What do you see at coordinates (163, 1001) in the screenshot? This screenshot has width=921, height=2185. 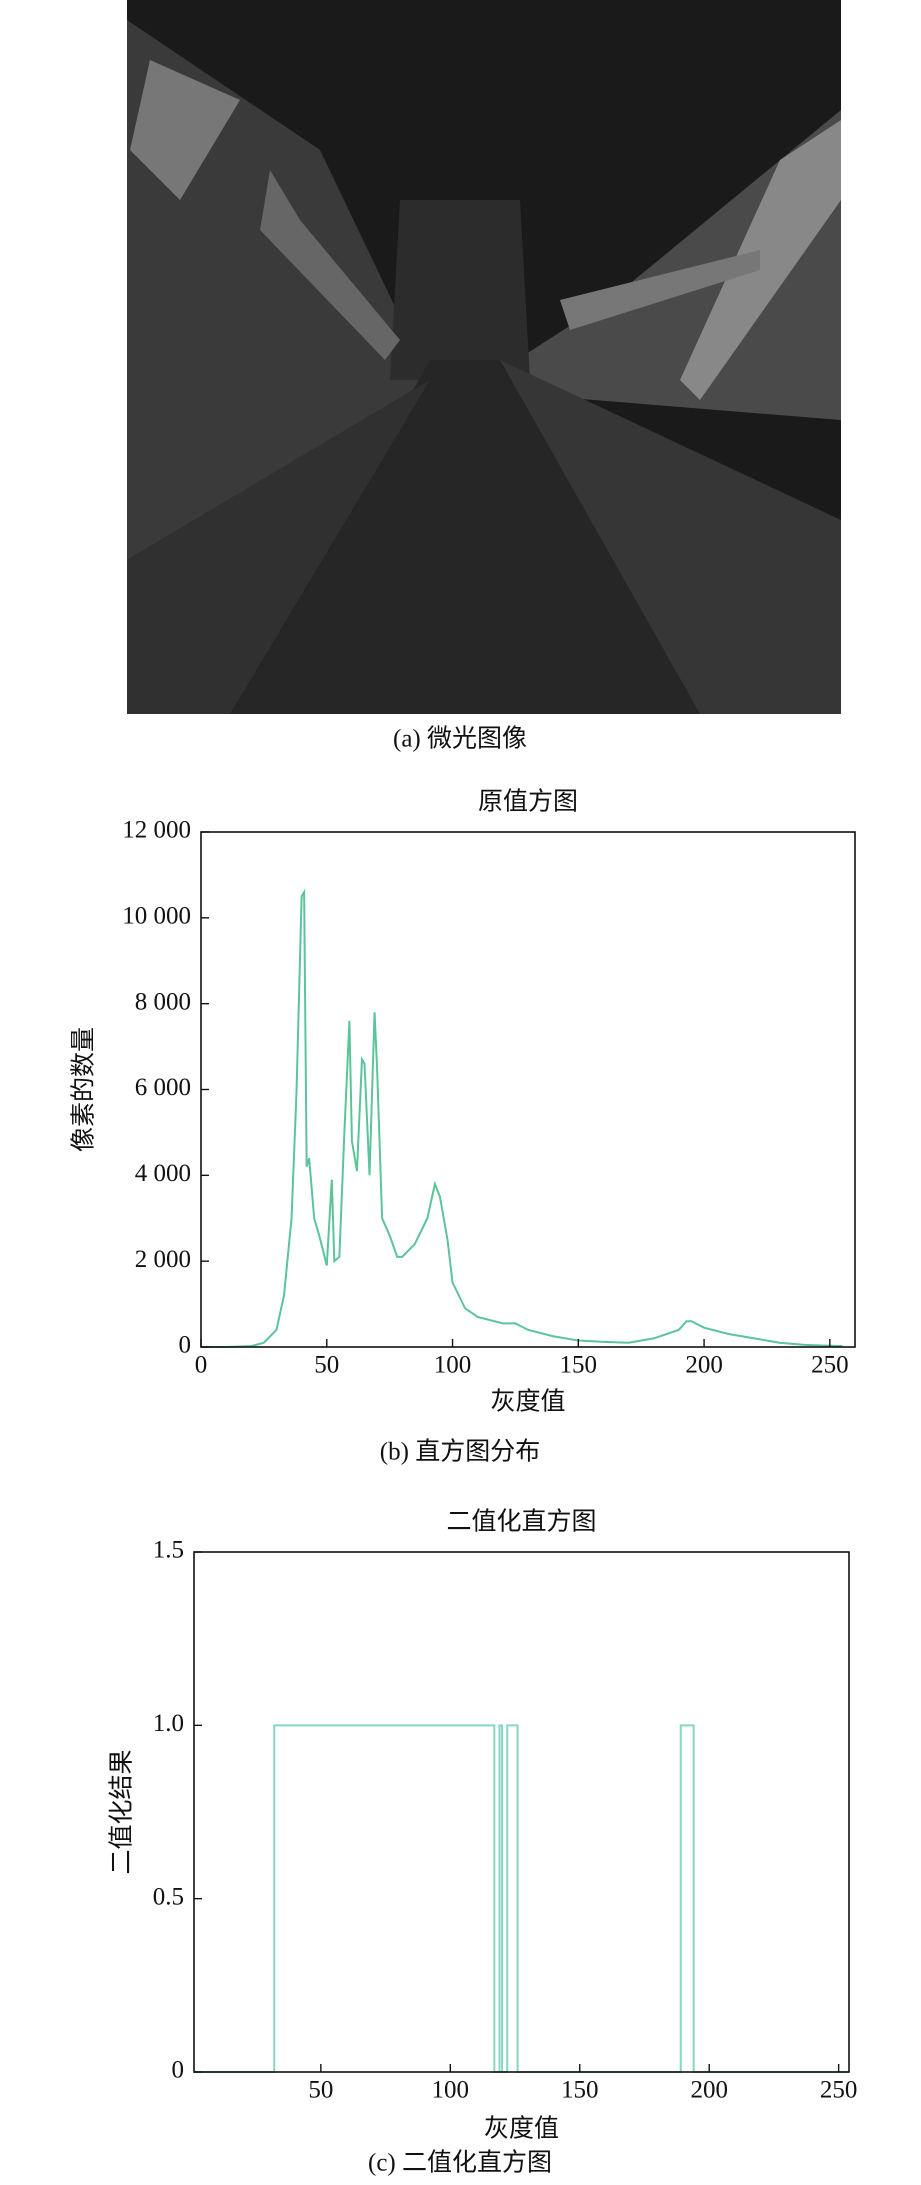 I see `y-tick-label: 8 000` at bounding box center [163, 1001].